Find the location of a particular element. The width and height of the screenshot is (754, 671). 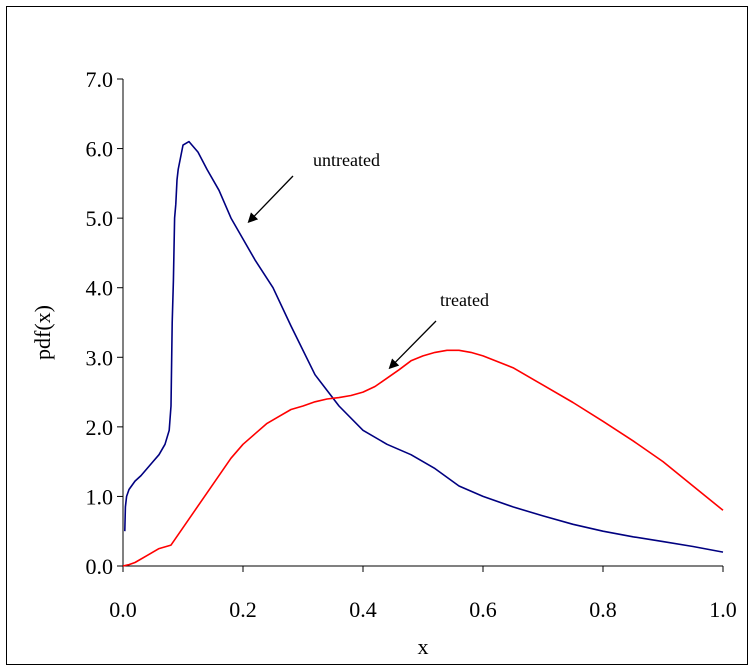

y-tick-label: 5.0 is located at coordinates (100, 218).